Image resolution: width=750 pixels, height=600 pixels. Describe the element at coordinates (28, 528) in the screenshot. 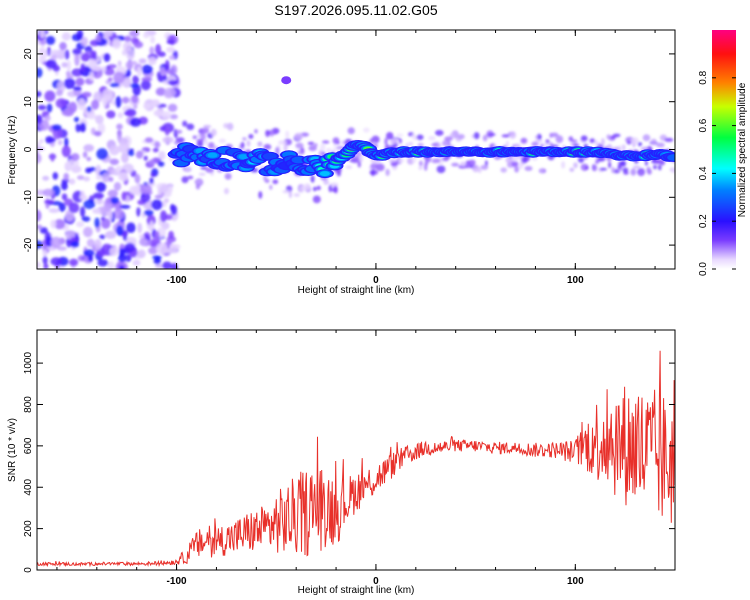

I see `y-tick-label: 200` at that location.